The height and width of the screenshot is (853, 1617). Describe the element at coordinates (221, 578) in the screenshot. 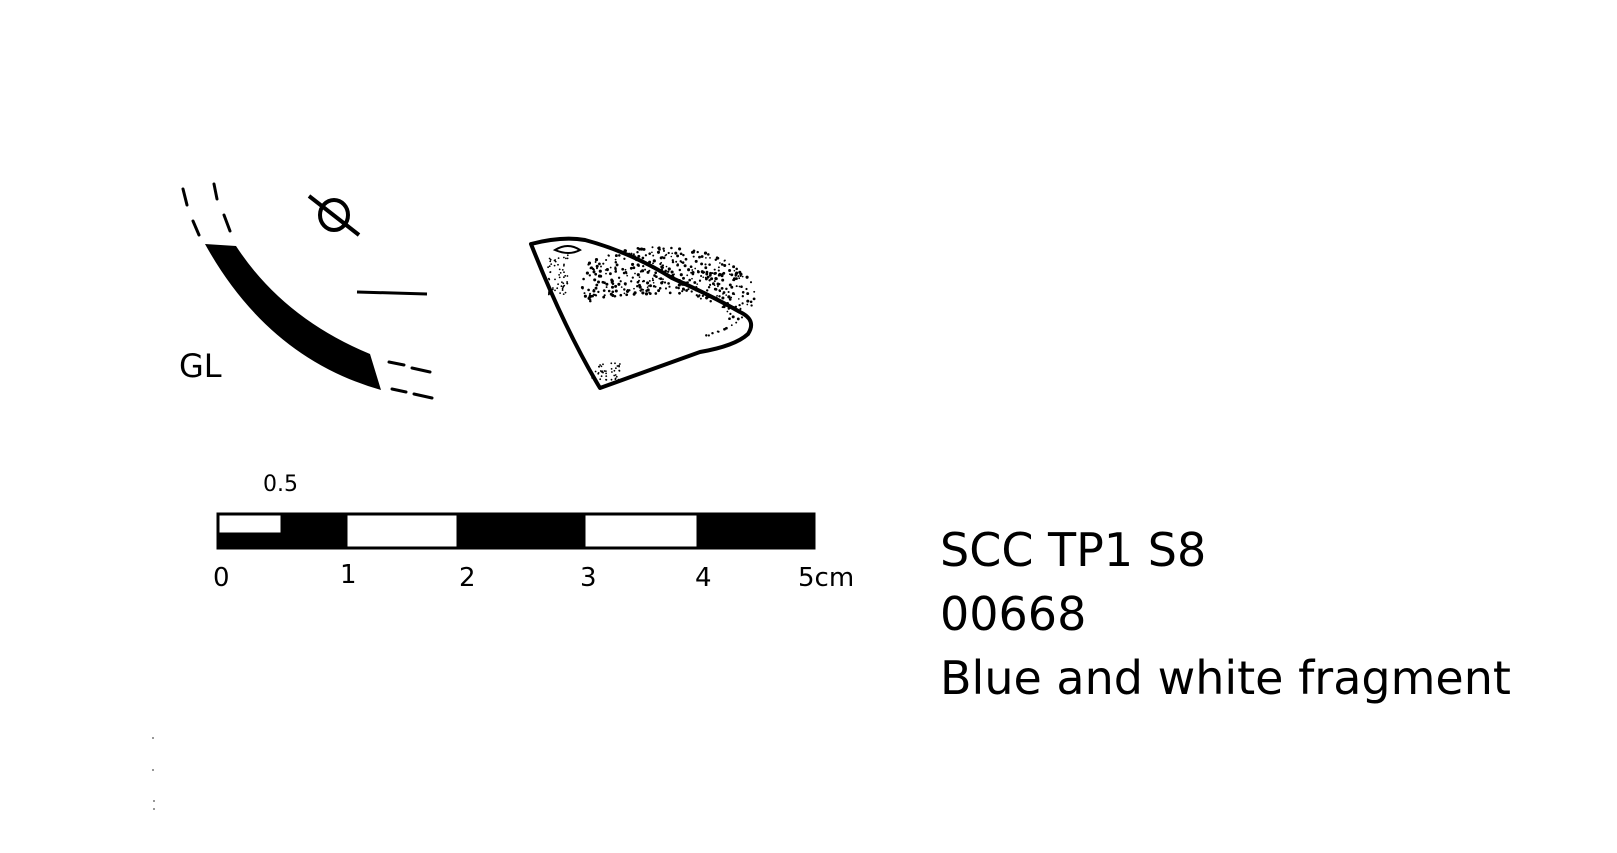

I see `scale-tick-0: 0` at that location.